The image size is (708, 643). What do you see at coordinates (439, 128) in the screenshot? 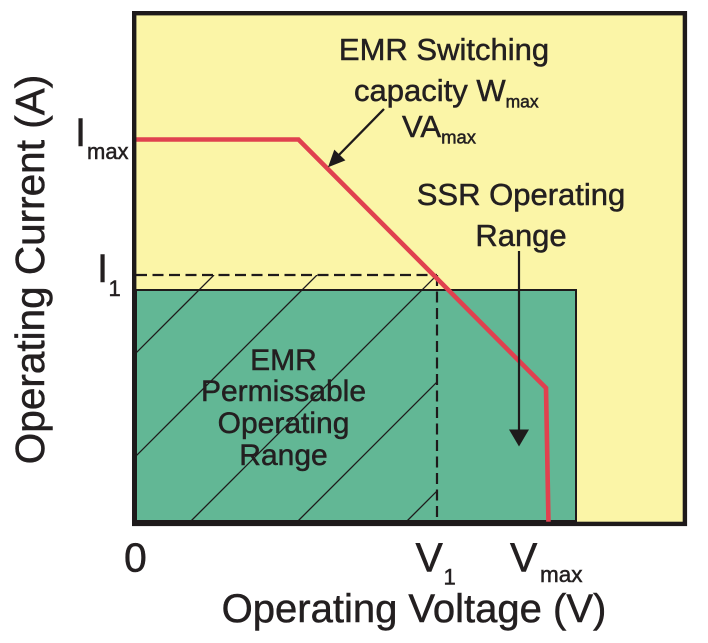
I see `svg-text: VAmax` at bounding box center [439, 128].